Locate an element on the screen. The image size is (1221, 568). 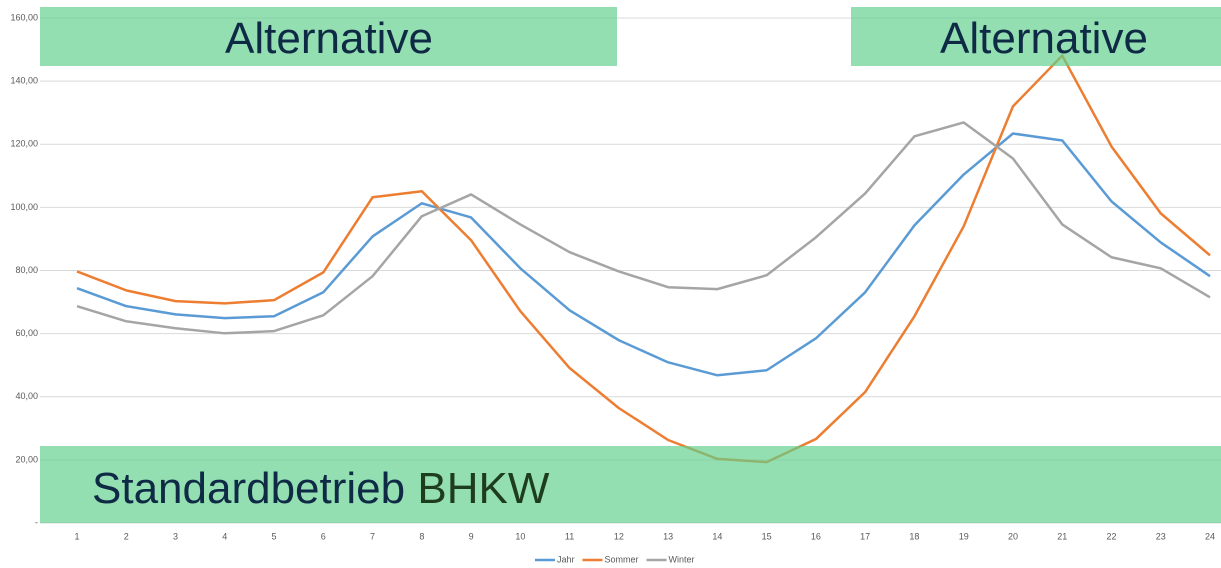
x-tick-label: 24 is located at coordinates (1210, 536).